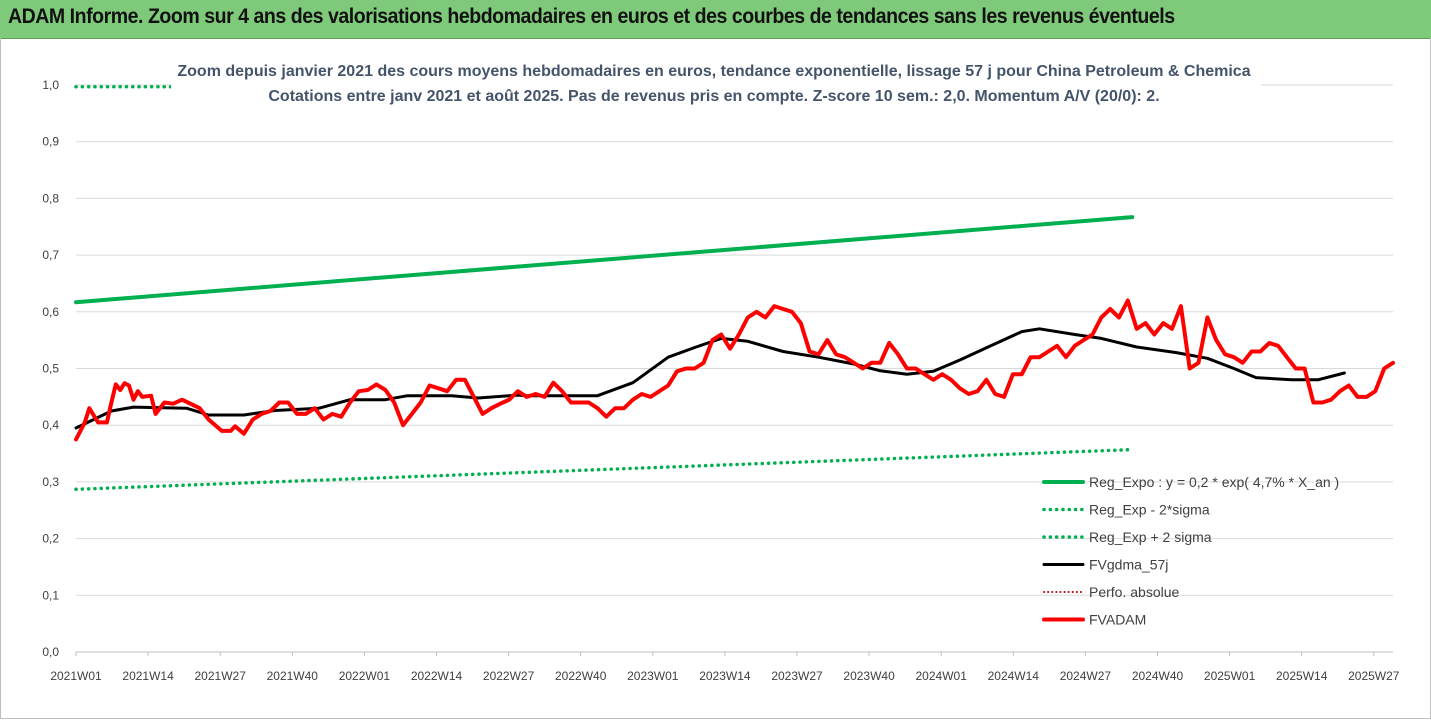 The width and height of the screenshot is (1431, 720). What do you see at coordinates (797, 676) in the screenshot?
I see `x-tick-label: 2023W27` at bounding box center [797, 676].